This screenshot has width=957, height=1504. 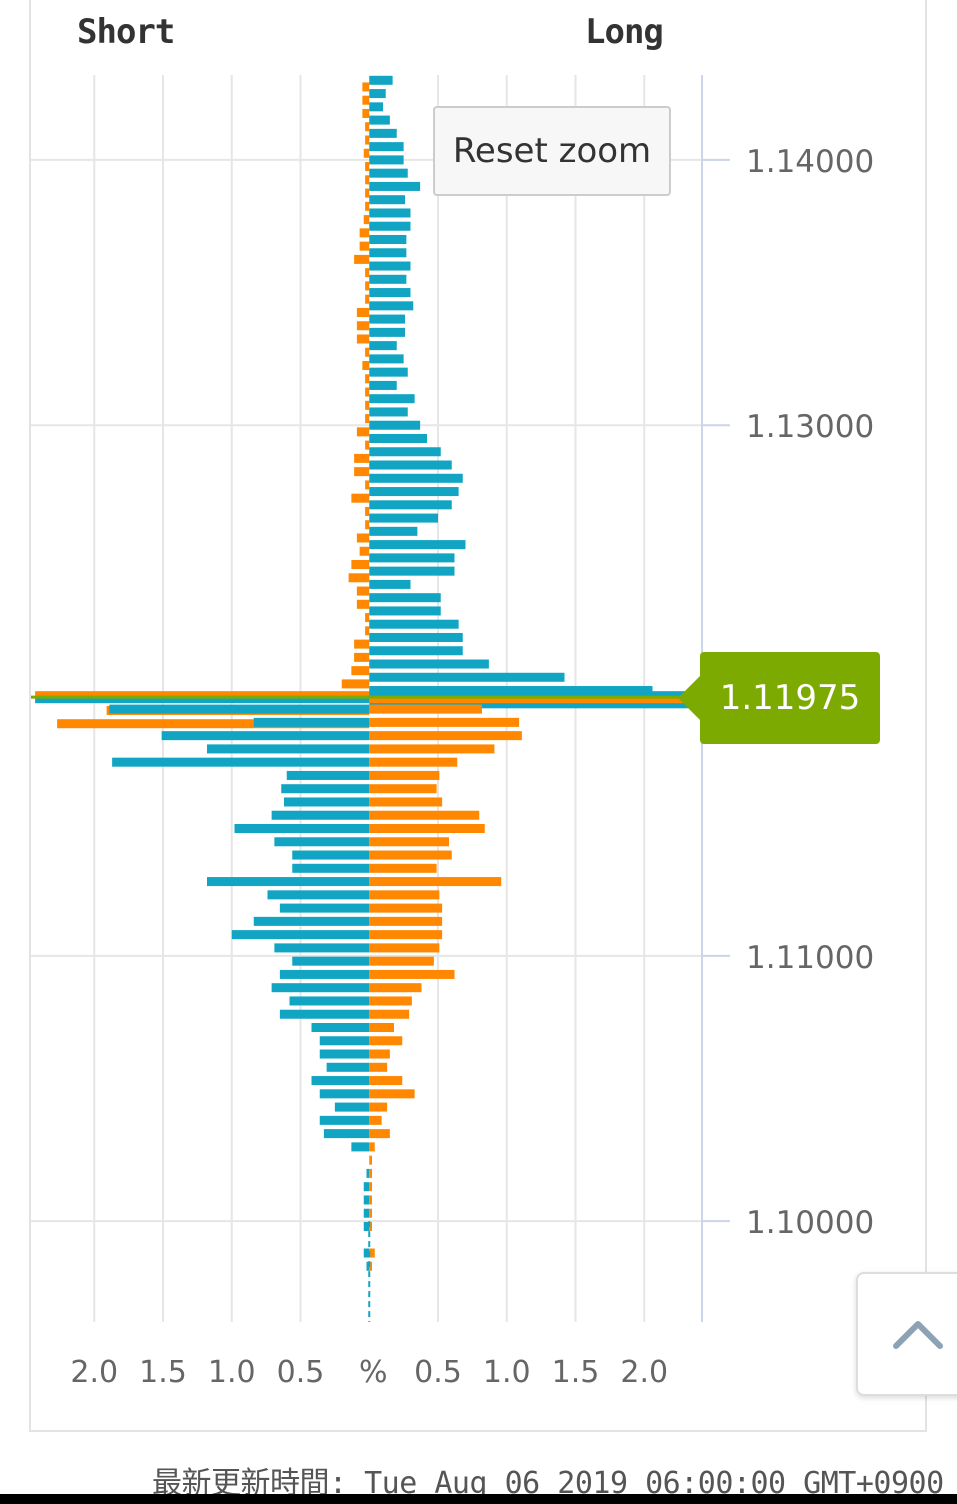 What do you see at coordinates (301, 1372) in the screenshot?
I see `x-tick-label-short: 0.5` at bounding box center [301, 1372].